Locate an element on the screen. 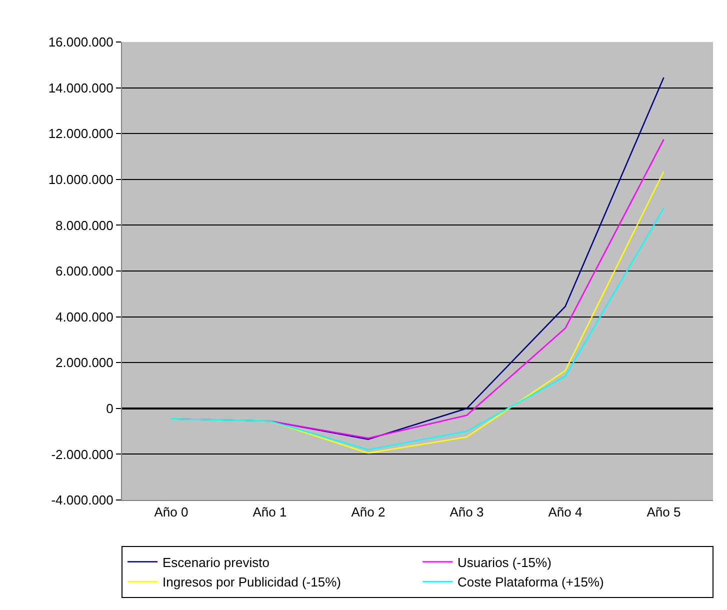  y-tick-label: 2.000.000 is located at coordinates (85, 362).